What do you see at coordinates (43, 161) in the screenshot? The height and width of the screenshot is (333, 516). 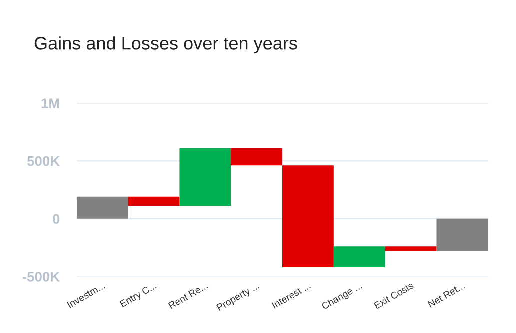 I see `y-tick-label: 500K` at bounding box center [43, 161].